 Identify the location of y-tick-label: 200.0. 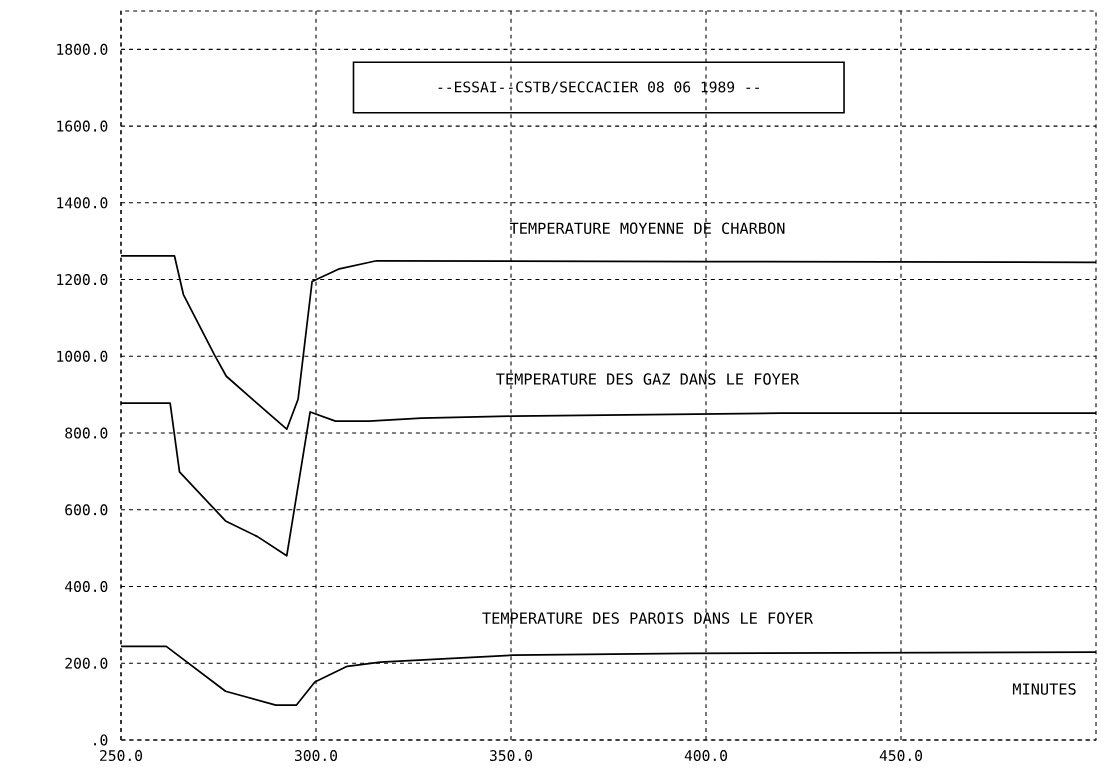
(86, 663).